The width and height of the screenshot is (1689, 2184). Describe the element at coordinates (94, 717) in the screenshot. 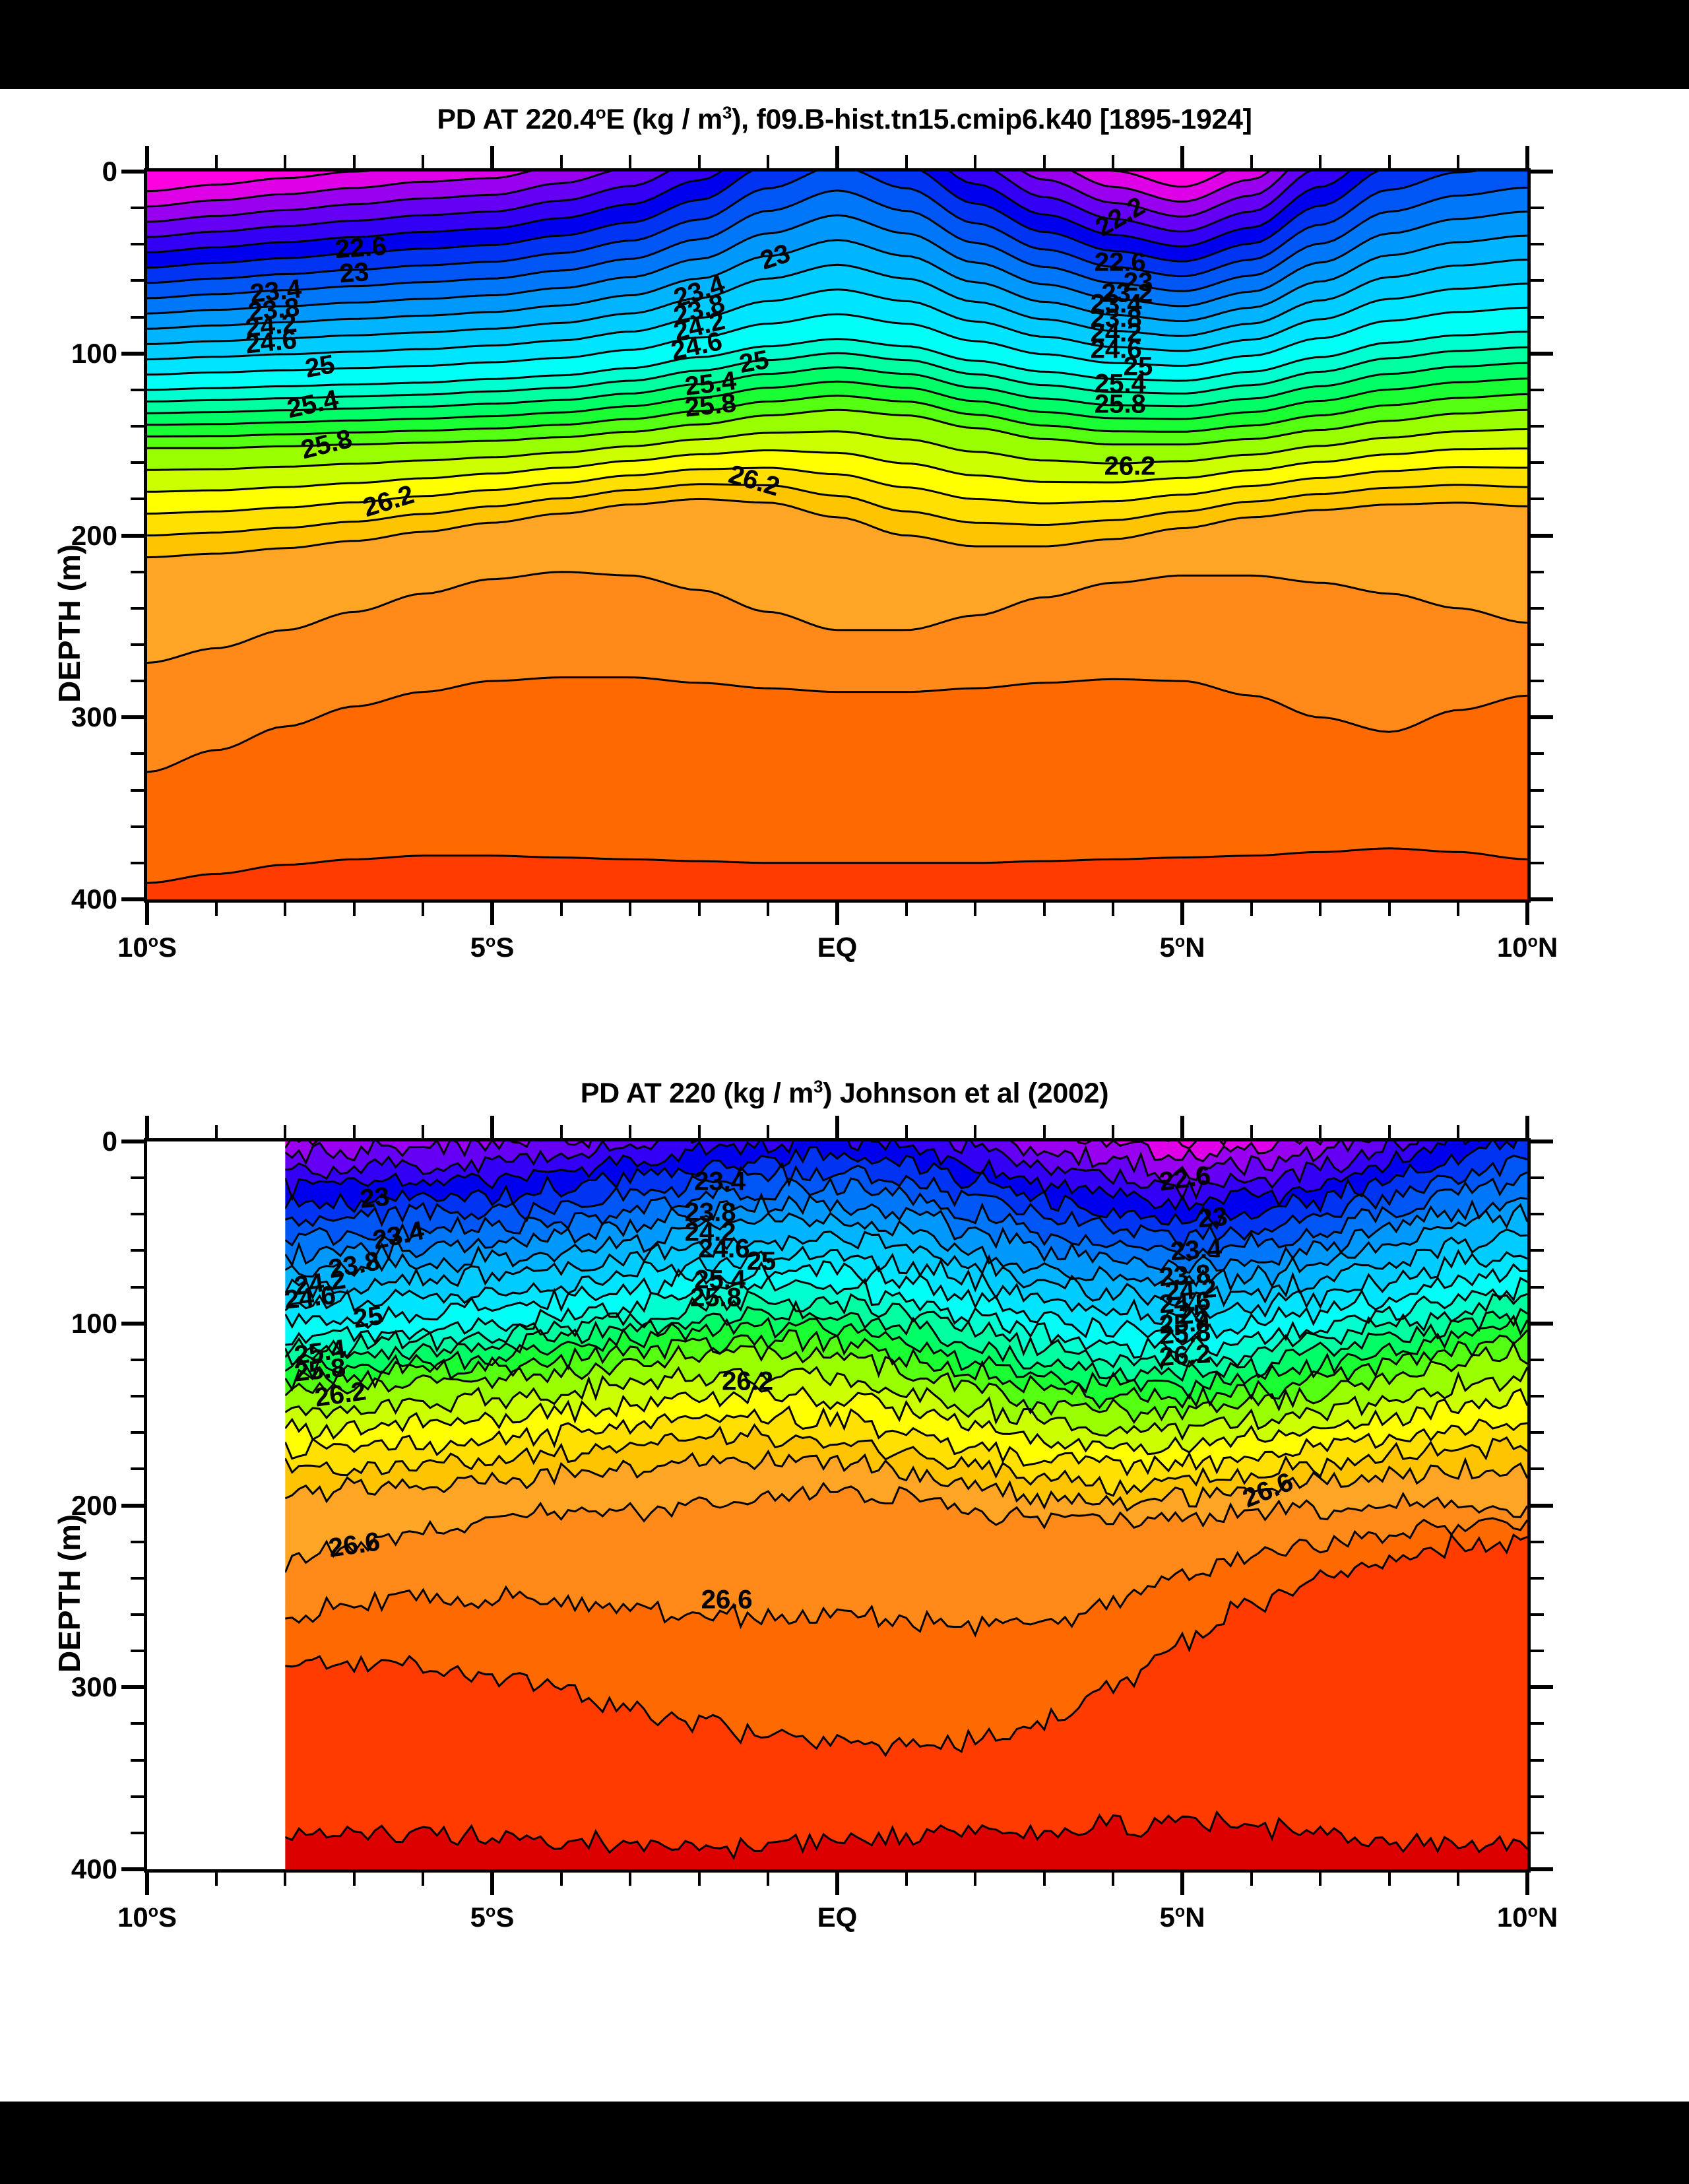

I see `y-tick-label: 300` at that location.